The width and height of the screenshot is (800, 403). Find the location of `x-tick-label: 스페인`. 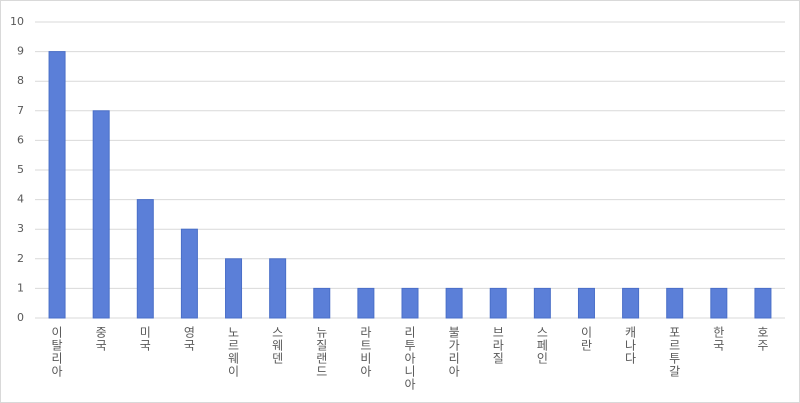

x-tick-label: 스페인 is located at coordinates (541, 345).